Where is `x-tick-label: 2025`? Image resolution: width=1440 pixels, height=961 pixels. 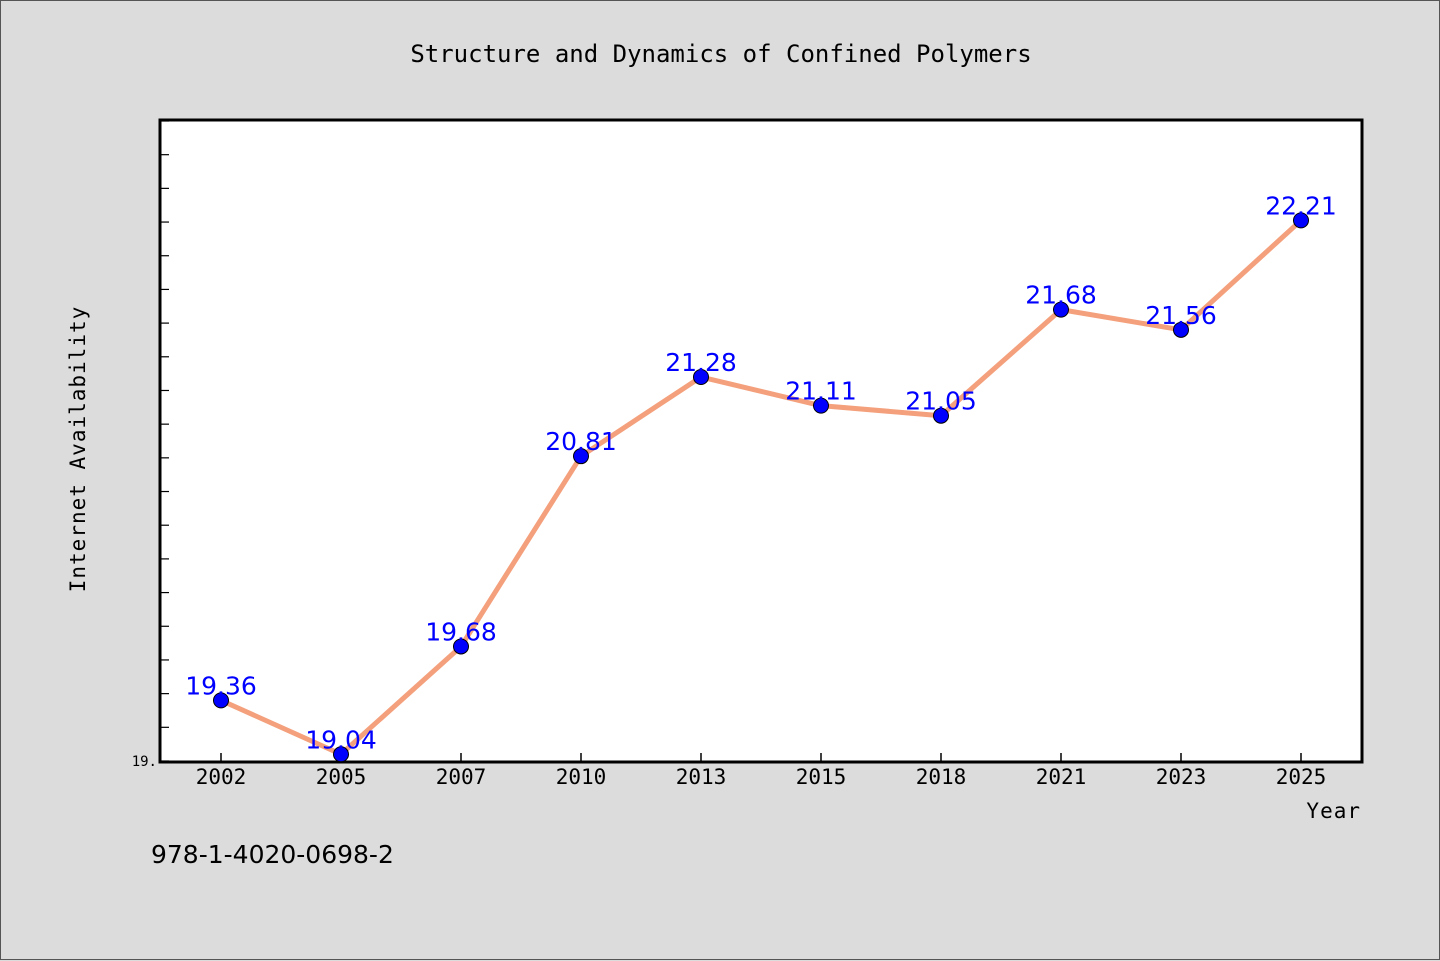 x-tick-label: 2025 is located at coordinates (1301, 777).